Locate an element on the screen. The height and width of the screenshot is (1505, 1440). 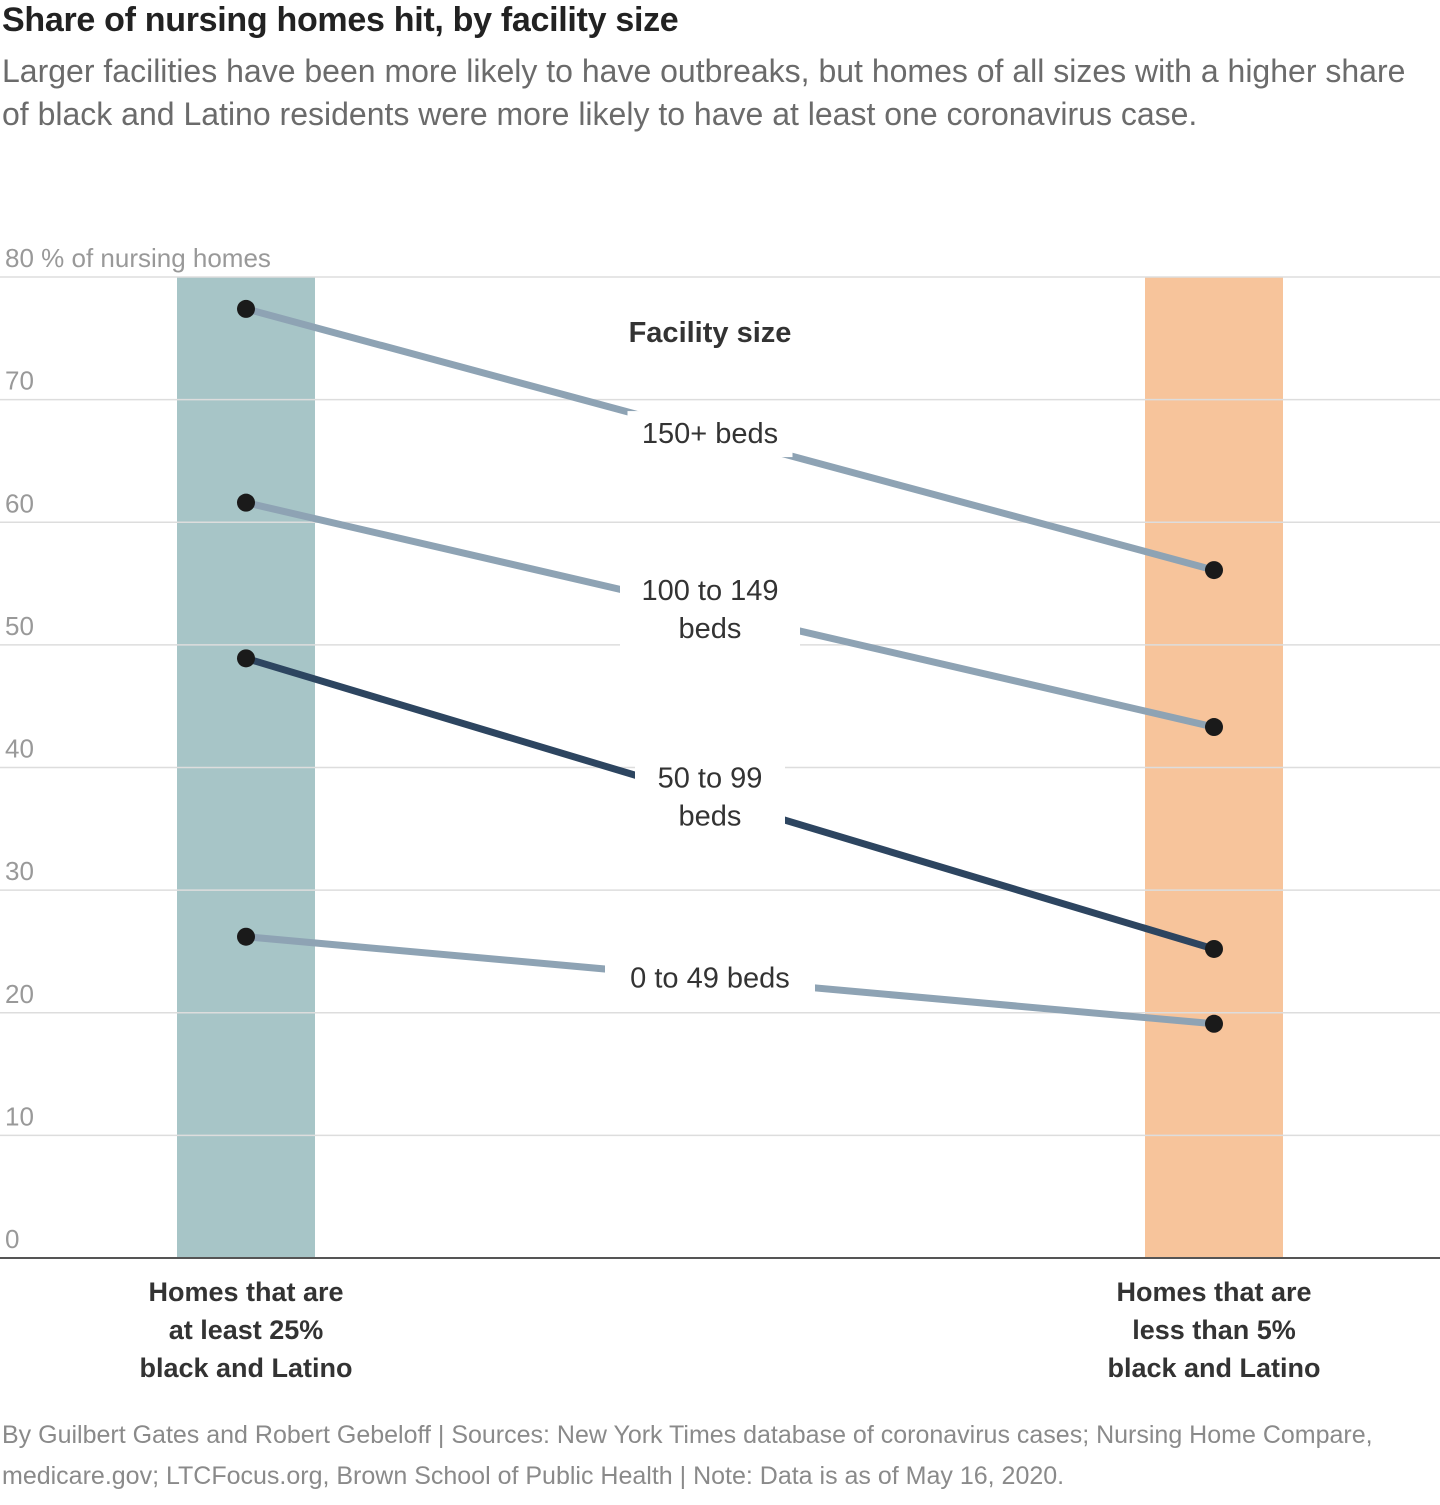
legend-title: Facility size is located at coordinates (710, 333).